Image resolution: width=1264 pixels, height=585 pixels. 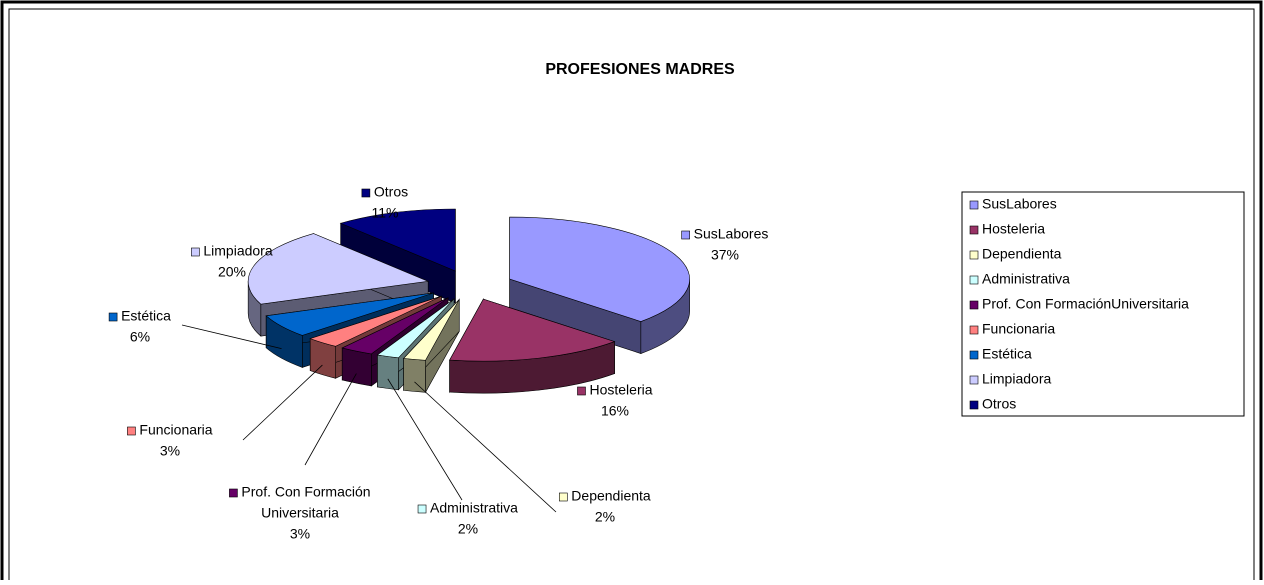 I want to click on legend-label: Funcionaria, so click(x=1018, y=329).